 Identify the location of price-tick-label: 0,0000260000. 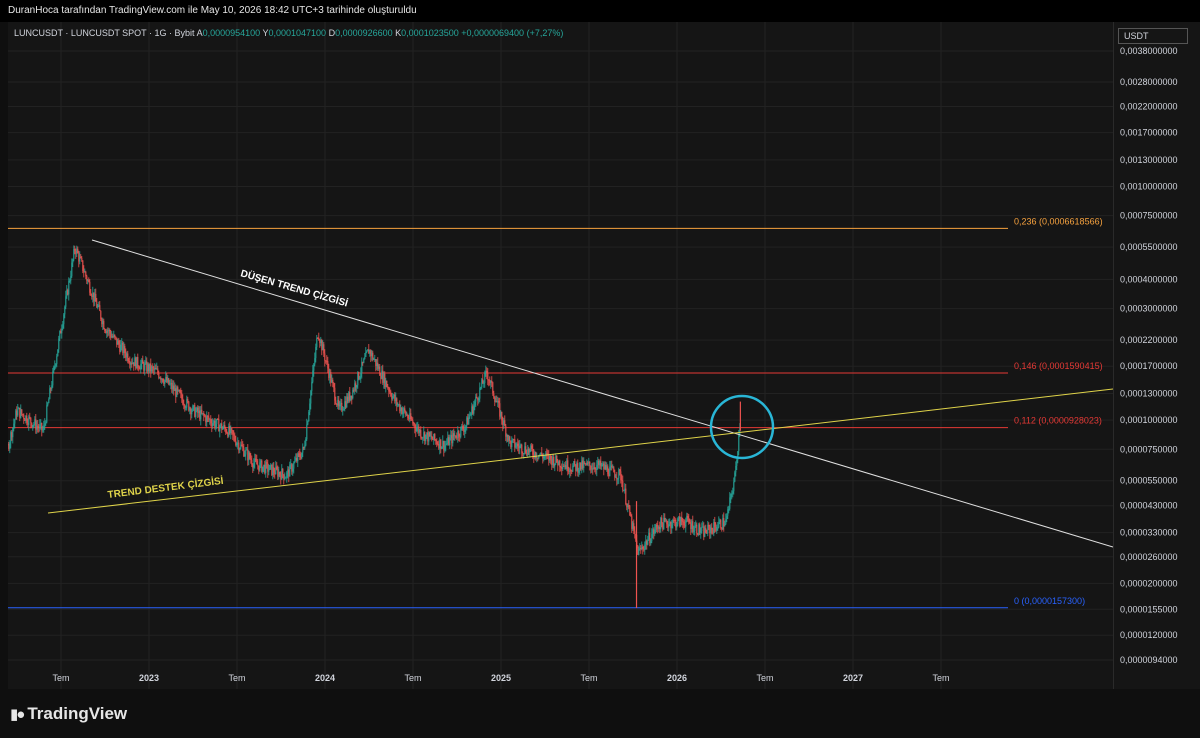
(1149, 557).